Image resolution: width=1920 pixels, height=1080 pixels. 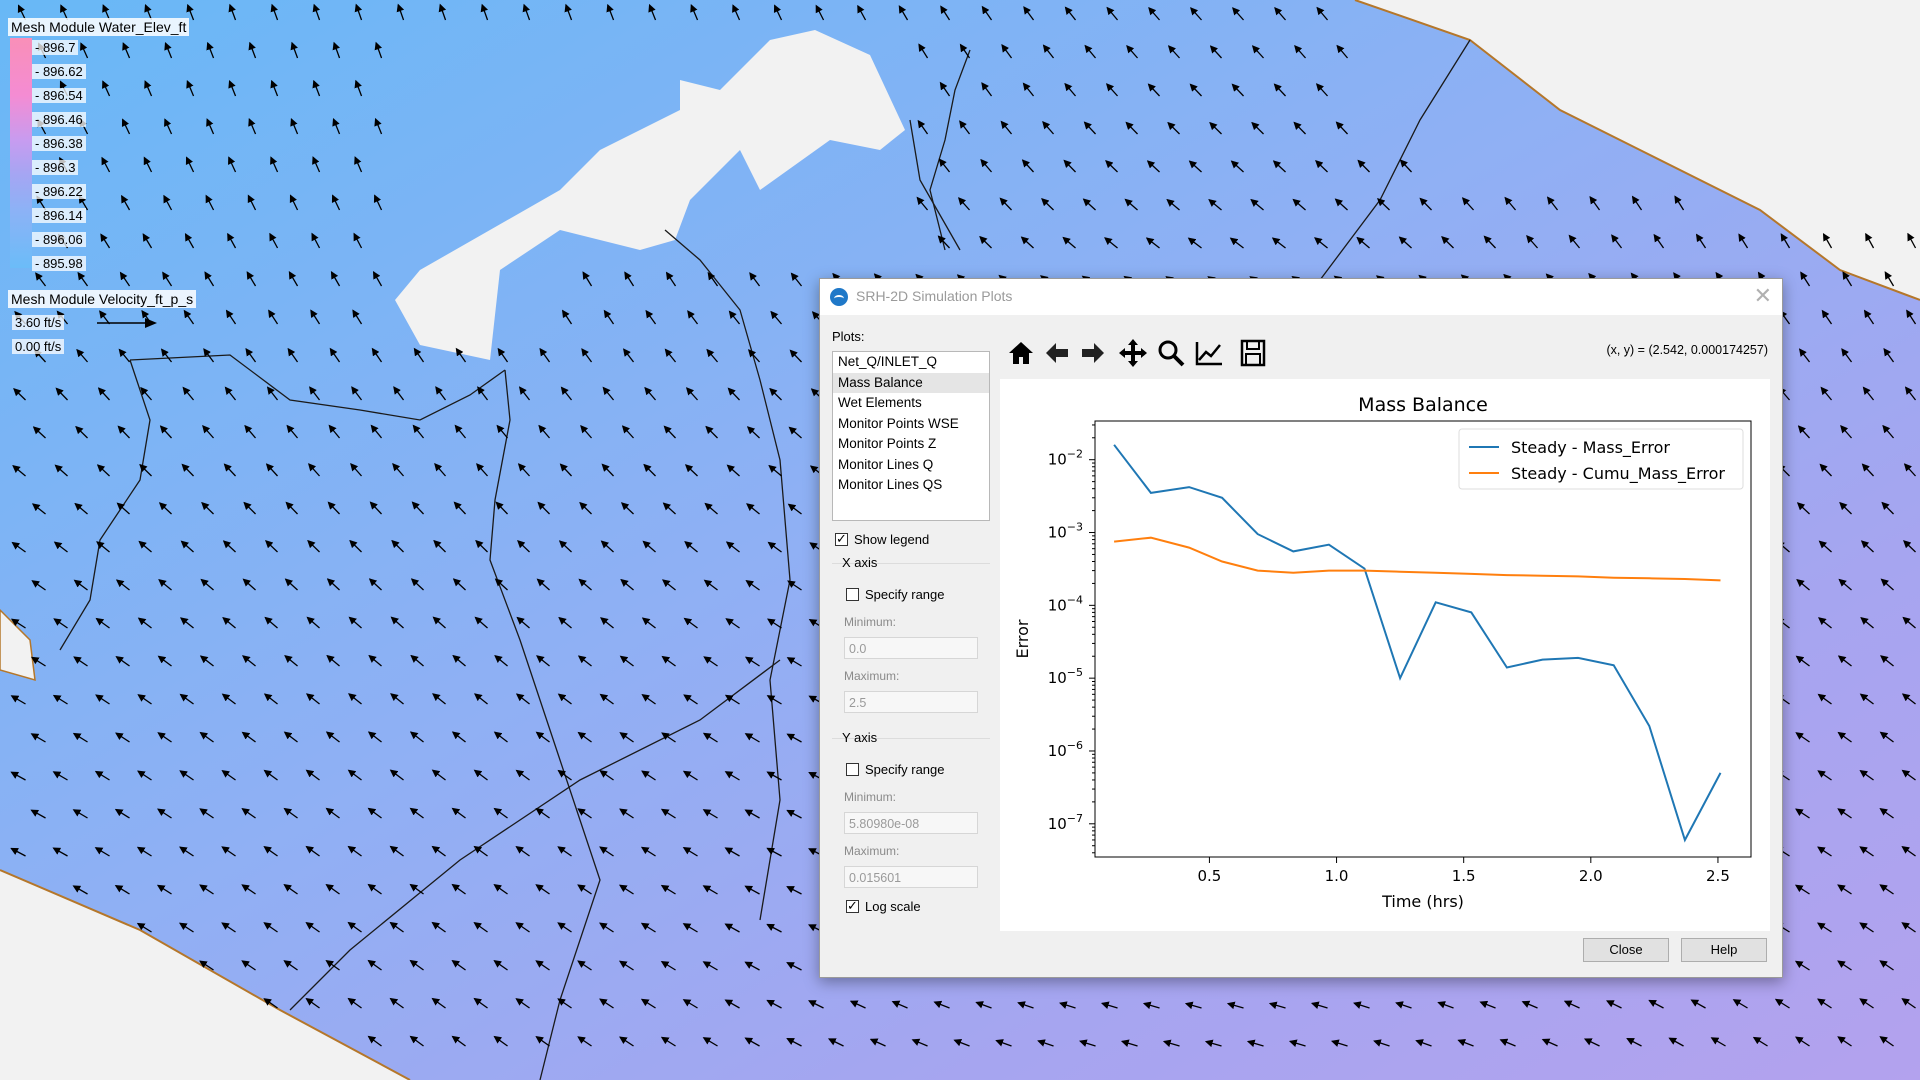 What do you see at coordinates (887, 443) in the screenshot?
I see `plot-item-monitor-points-z: Monitor Points Z` at bounding box center [887, 443].